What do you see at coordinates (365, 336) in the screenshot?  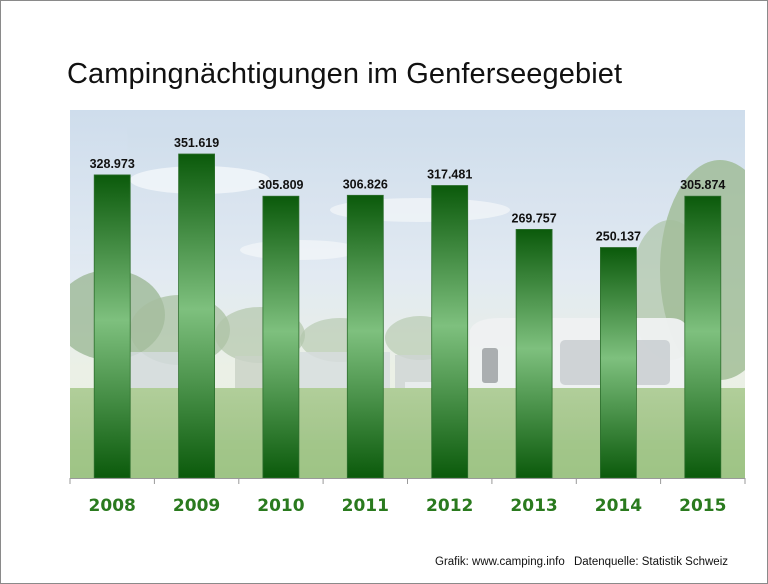 I see `bar-2011` at bounding box center [365, 336].